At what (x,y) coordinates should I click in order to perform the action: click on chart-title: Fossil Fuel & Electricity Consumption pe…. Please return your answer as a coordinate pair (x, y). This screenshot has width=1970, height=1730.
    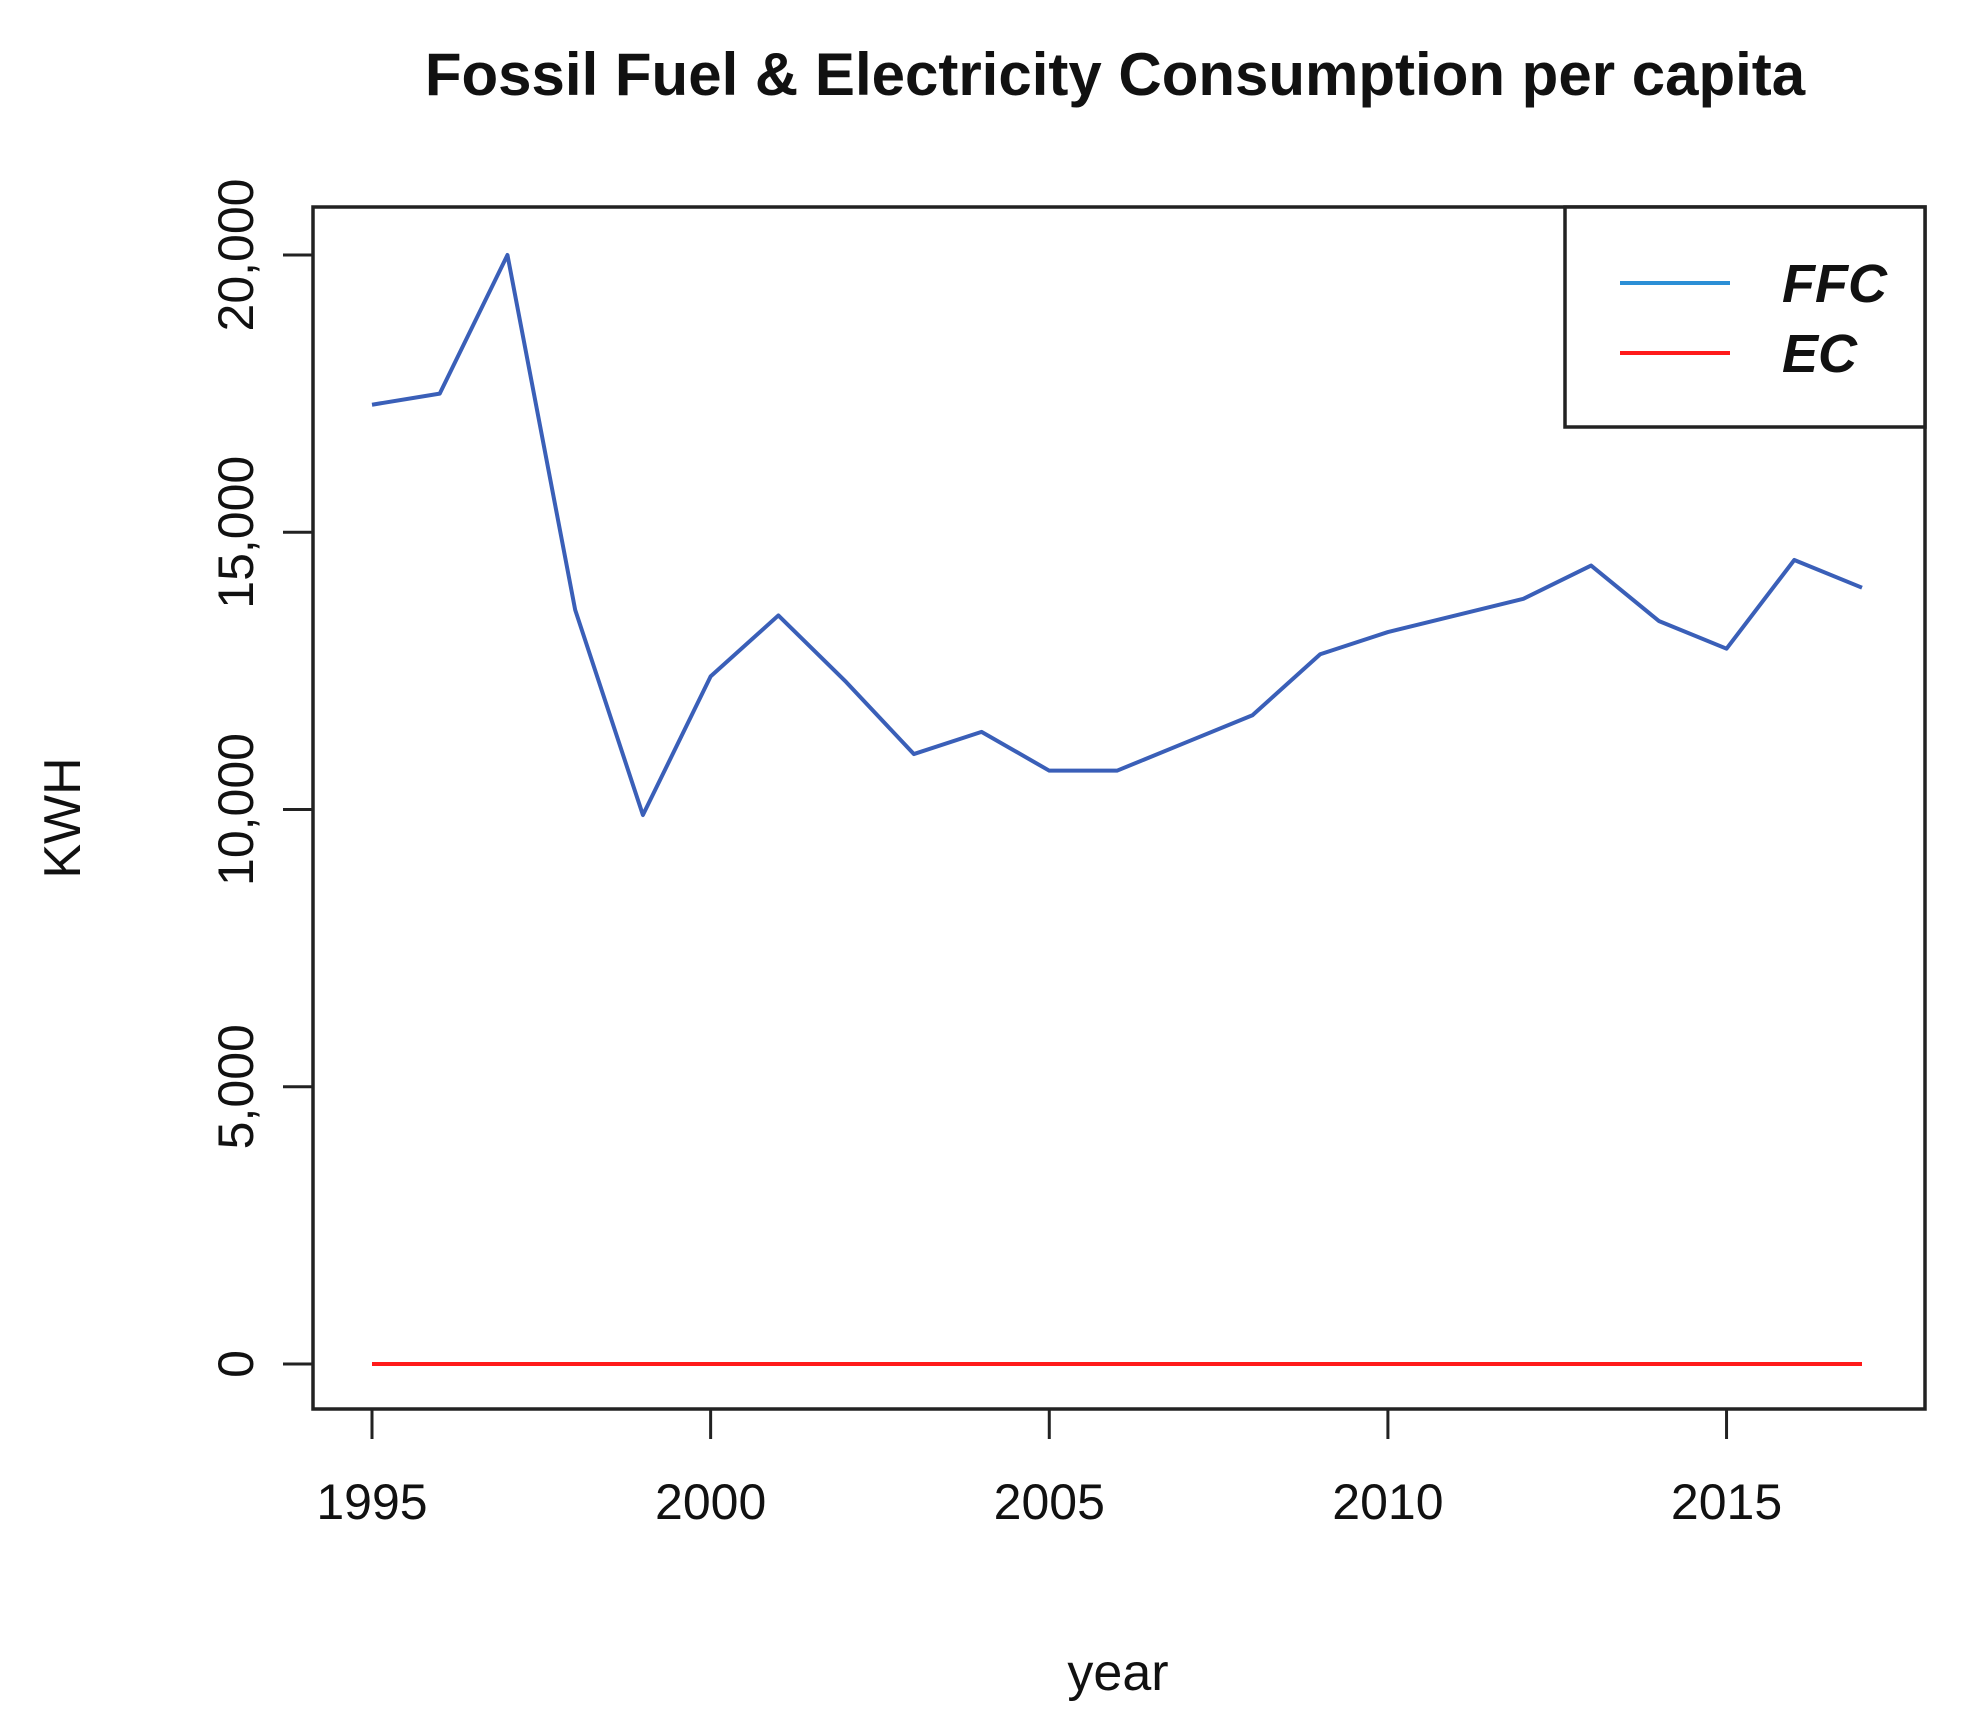
    Looking at the image, I should click on (1115, 74).